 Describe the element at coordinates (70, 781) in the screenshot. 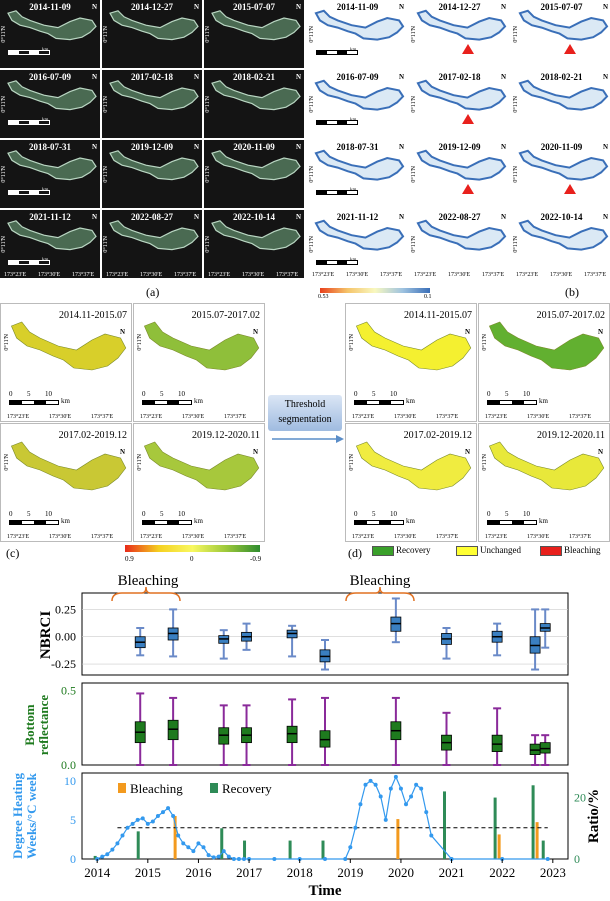

I see `y-tick-label: 10` at that location.